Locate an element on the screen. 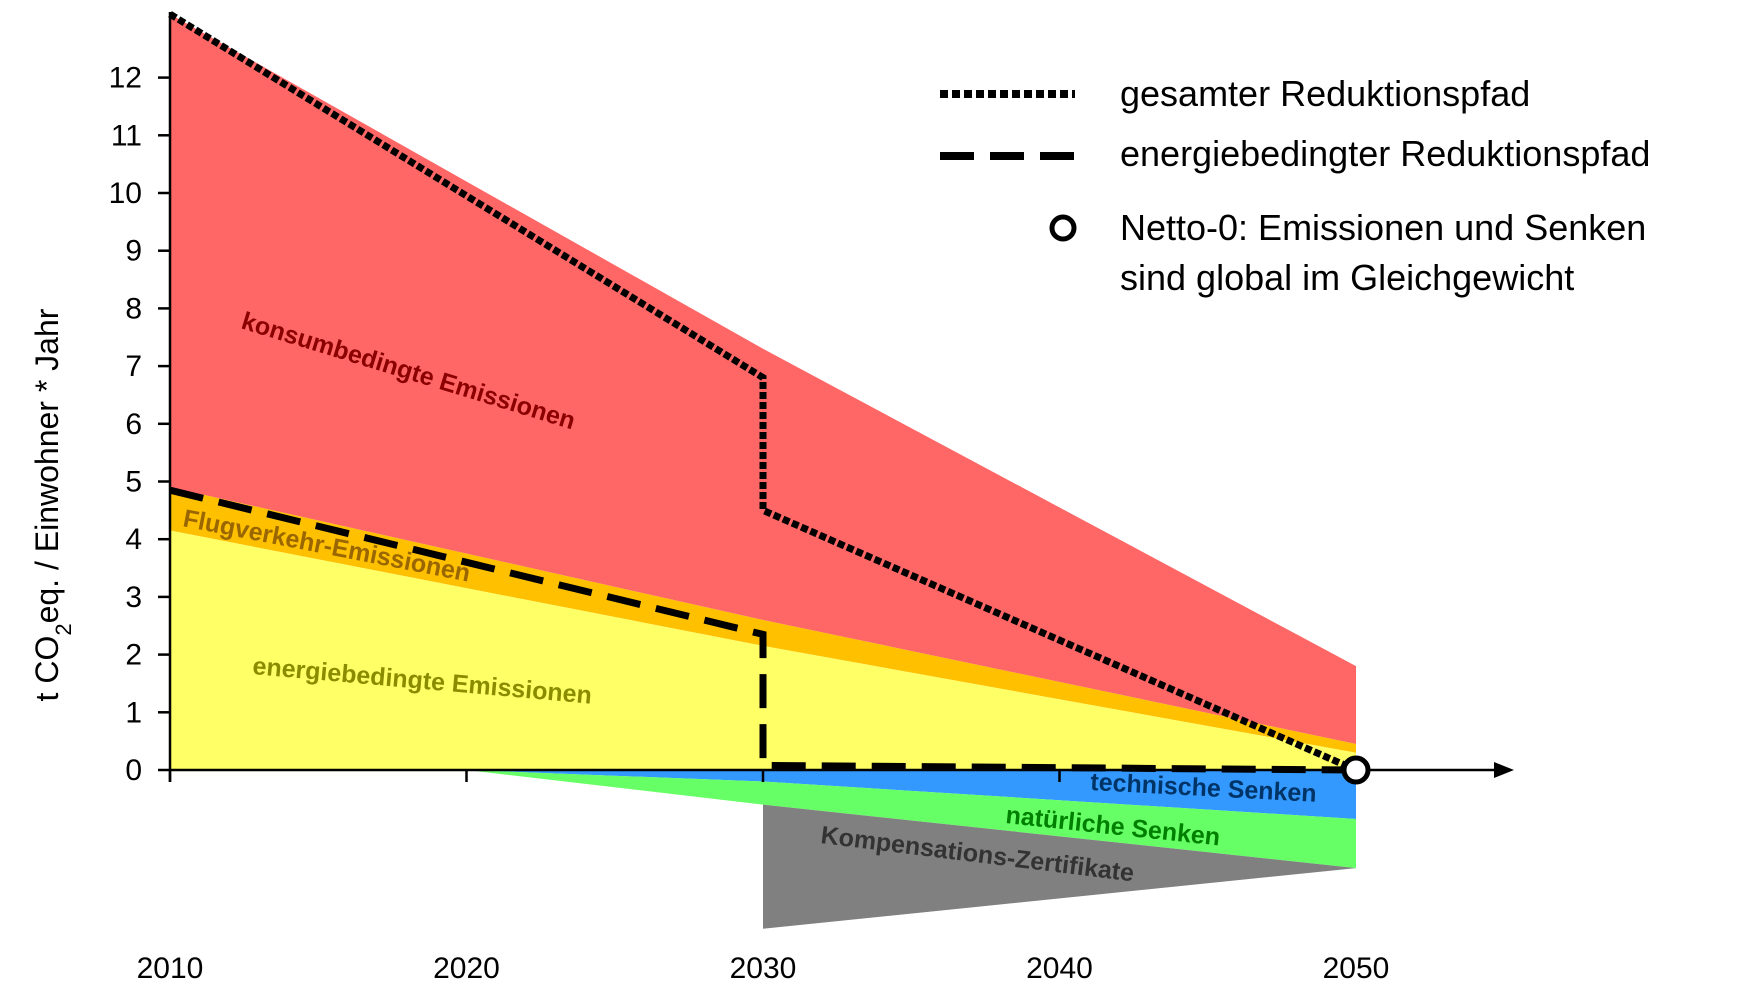  y-tick-label: 10 is located at coordinates (125, 193).